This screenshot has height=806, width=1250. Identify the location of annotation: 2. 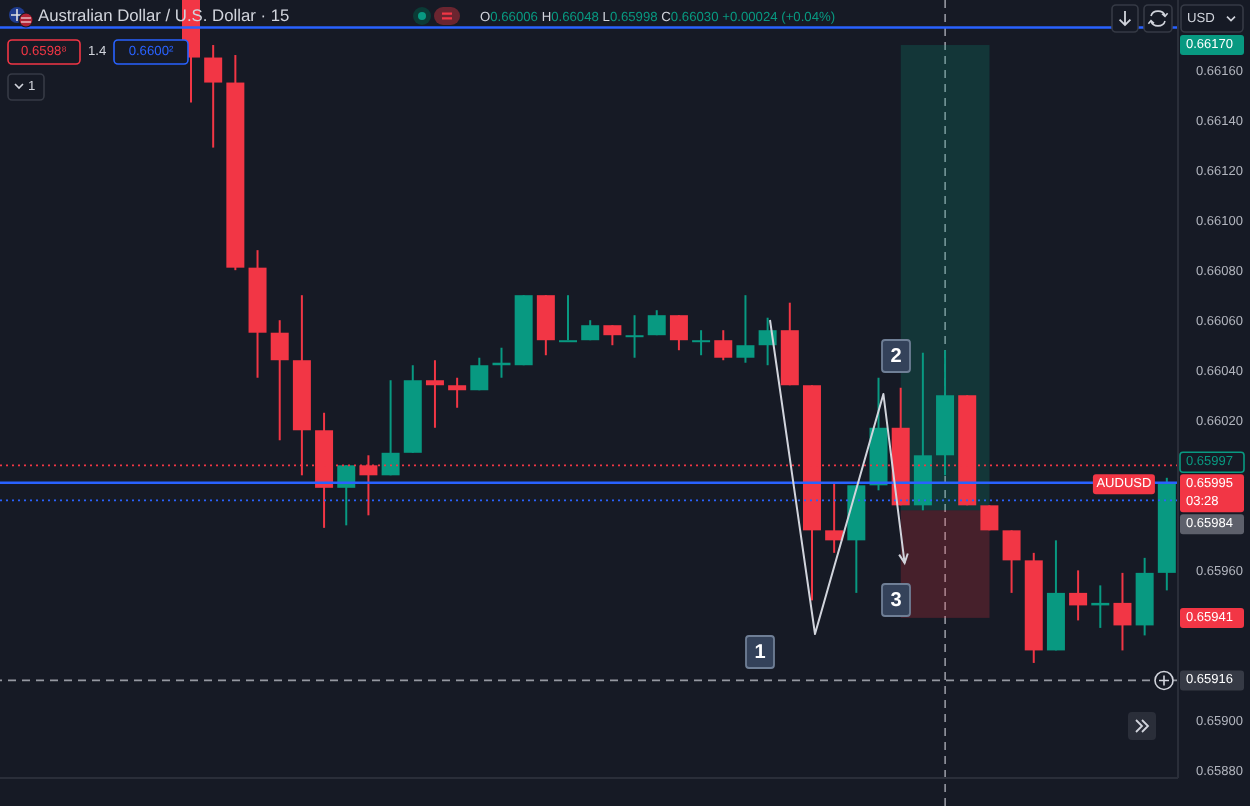
(896, 357).